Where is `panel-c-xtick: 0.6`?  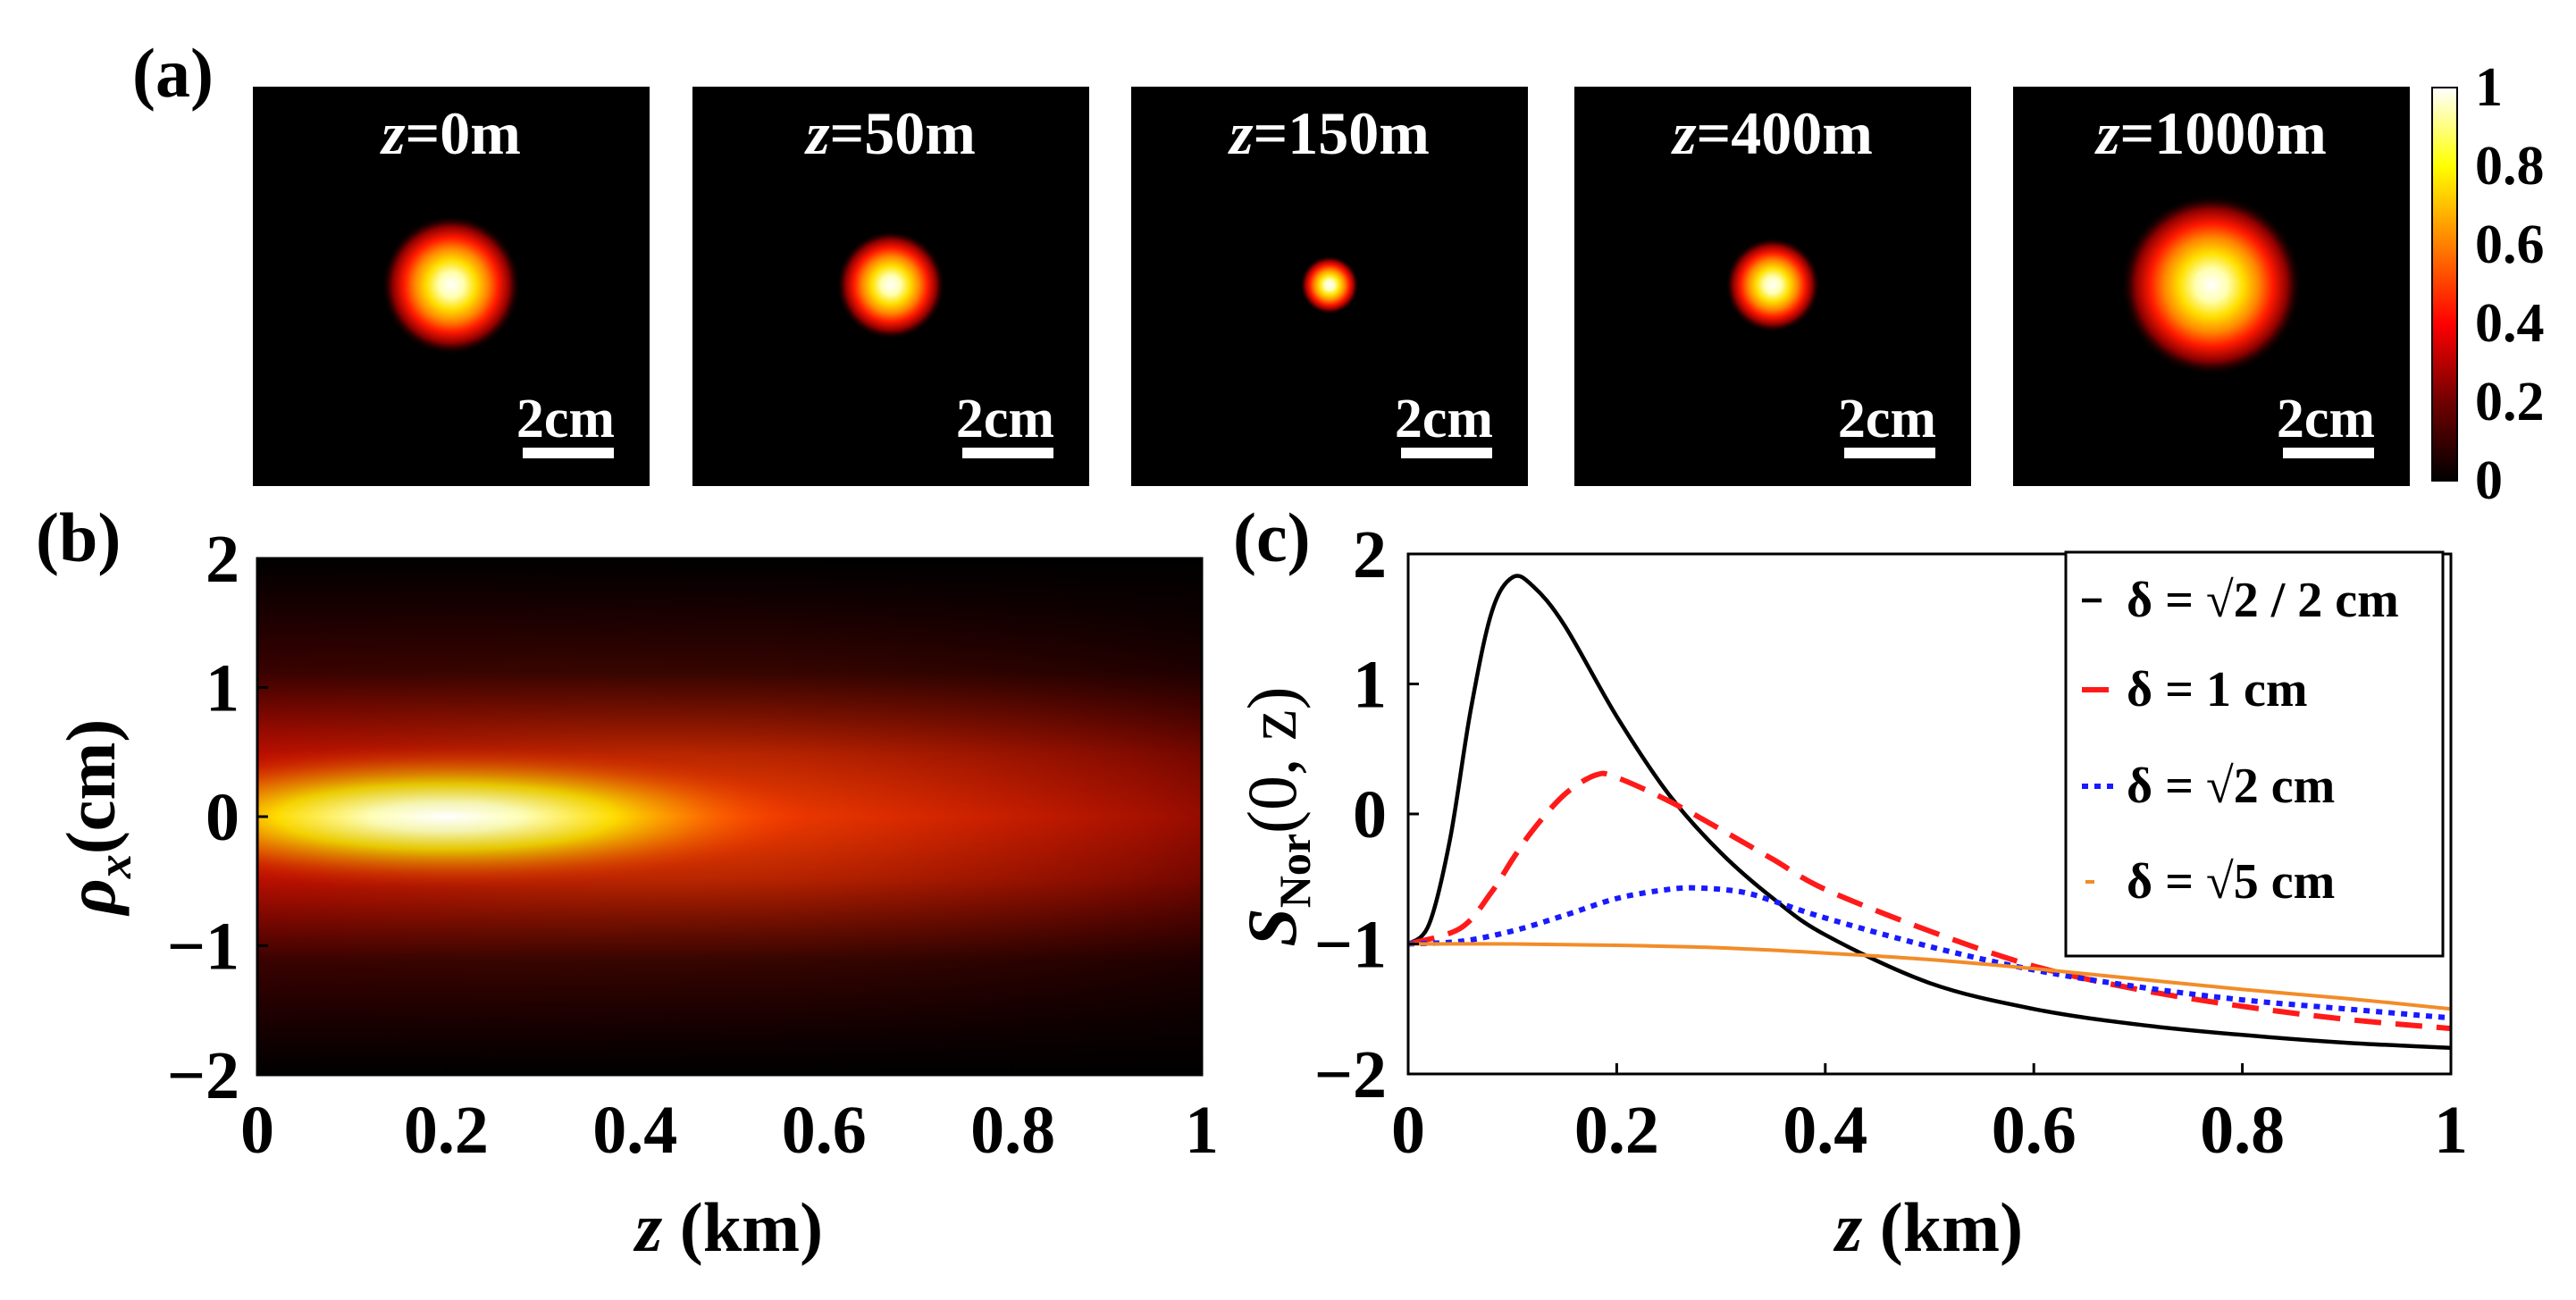
panel-c-xtick: 0.6 is located at coordinates (2034, 1131).